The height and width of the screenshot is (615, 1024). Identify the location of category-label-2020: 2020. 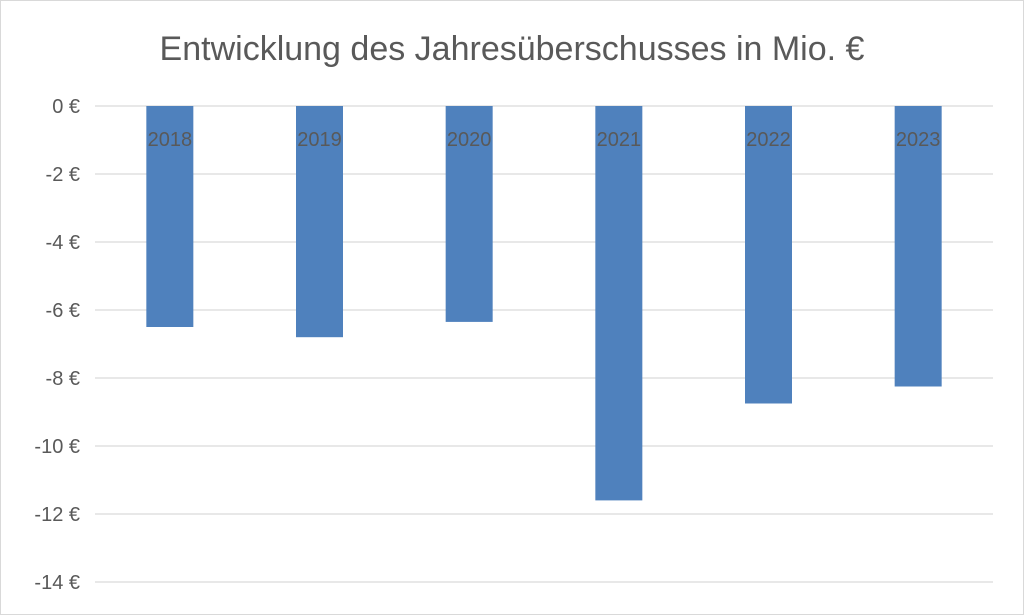
(469, 140).